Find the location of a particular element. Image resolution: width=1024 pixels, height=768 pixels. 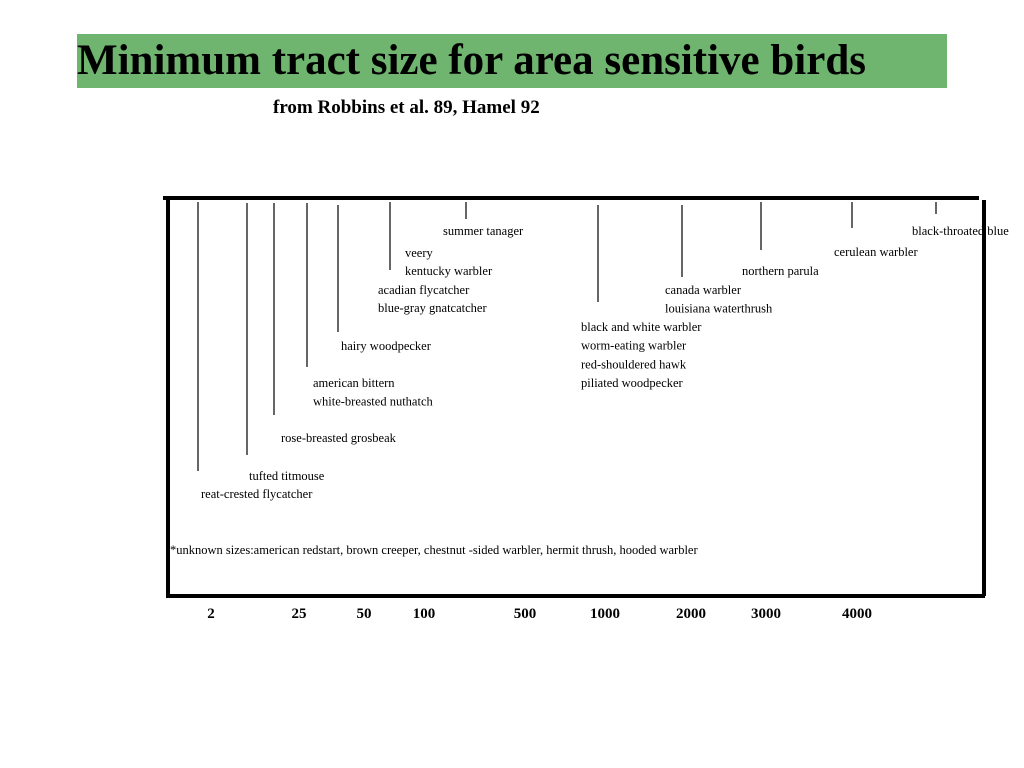

species-label: black and white warbler is located at coordinates (641, 327).